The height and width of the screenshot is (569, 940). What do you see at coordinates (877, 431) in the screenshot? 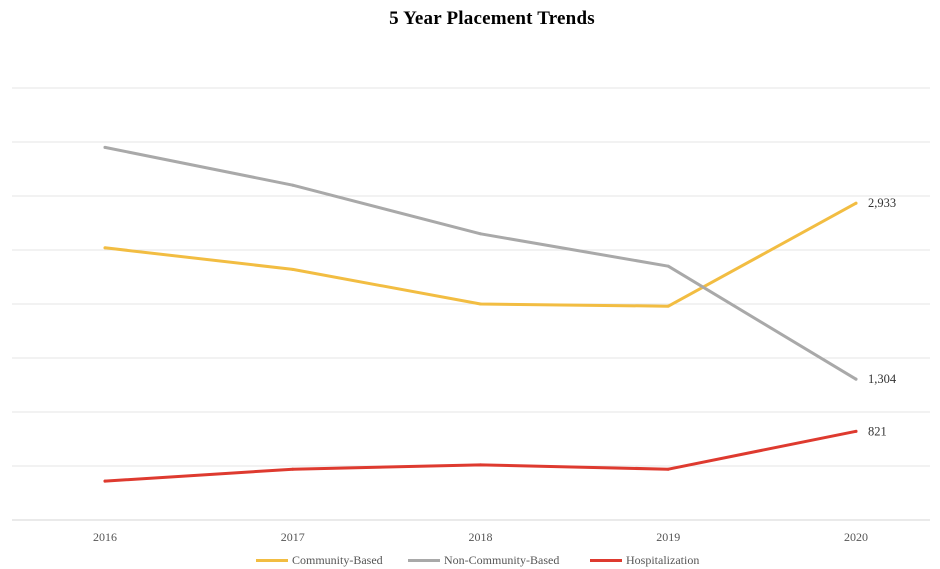
I see `data-label: 821` at bounding box center [877, 431].